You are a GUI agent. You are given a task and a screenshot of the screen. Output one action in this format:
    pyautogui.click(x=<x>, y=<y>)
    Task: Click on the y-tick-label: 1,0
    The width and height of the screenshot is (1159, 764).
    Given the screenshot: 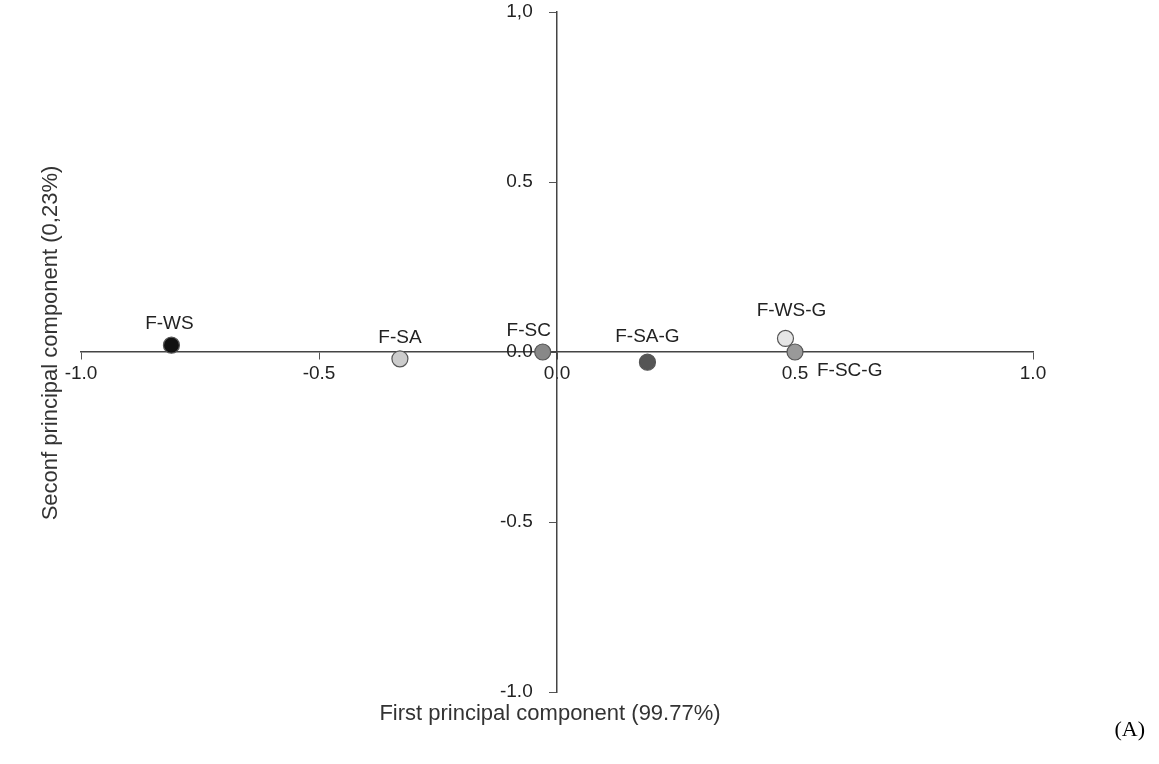 What is the action you would take?
    pyautogui.click(x=519, y=11)
    